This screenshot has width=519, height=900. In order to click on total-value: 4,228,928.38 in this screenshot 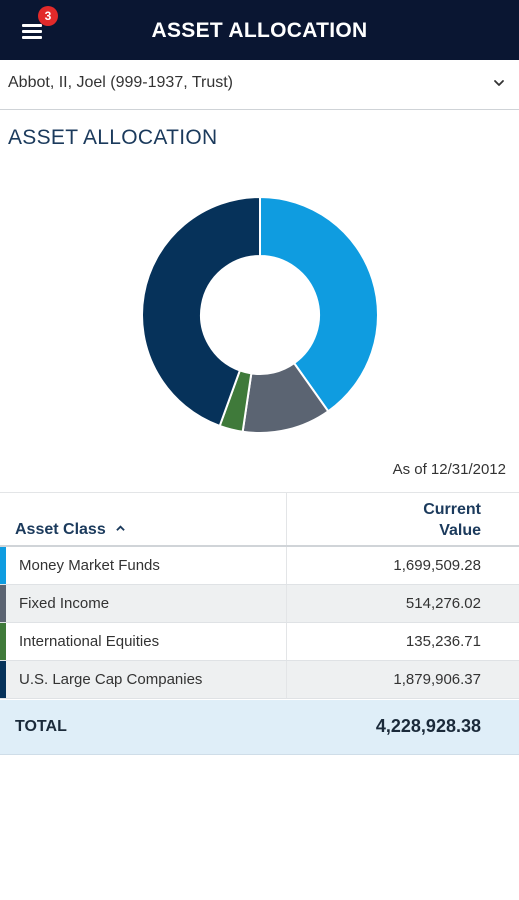, I will do `click(428, 726)`.